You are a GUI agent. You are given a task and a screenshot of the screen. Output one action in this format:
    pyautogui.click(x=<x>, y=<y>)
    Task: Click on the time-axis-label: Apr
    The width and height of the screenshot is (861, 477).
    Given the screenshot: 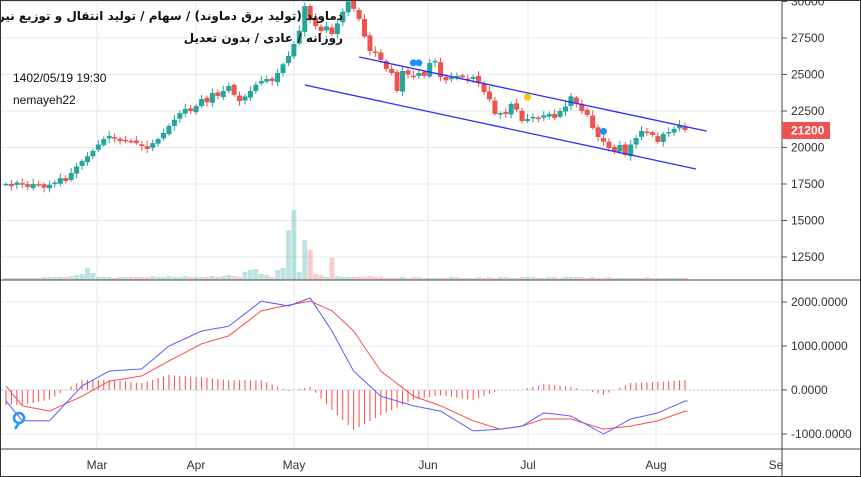 What is the action you would take?
    pyautogui.click(x=196, y=465)
    